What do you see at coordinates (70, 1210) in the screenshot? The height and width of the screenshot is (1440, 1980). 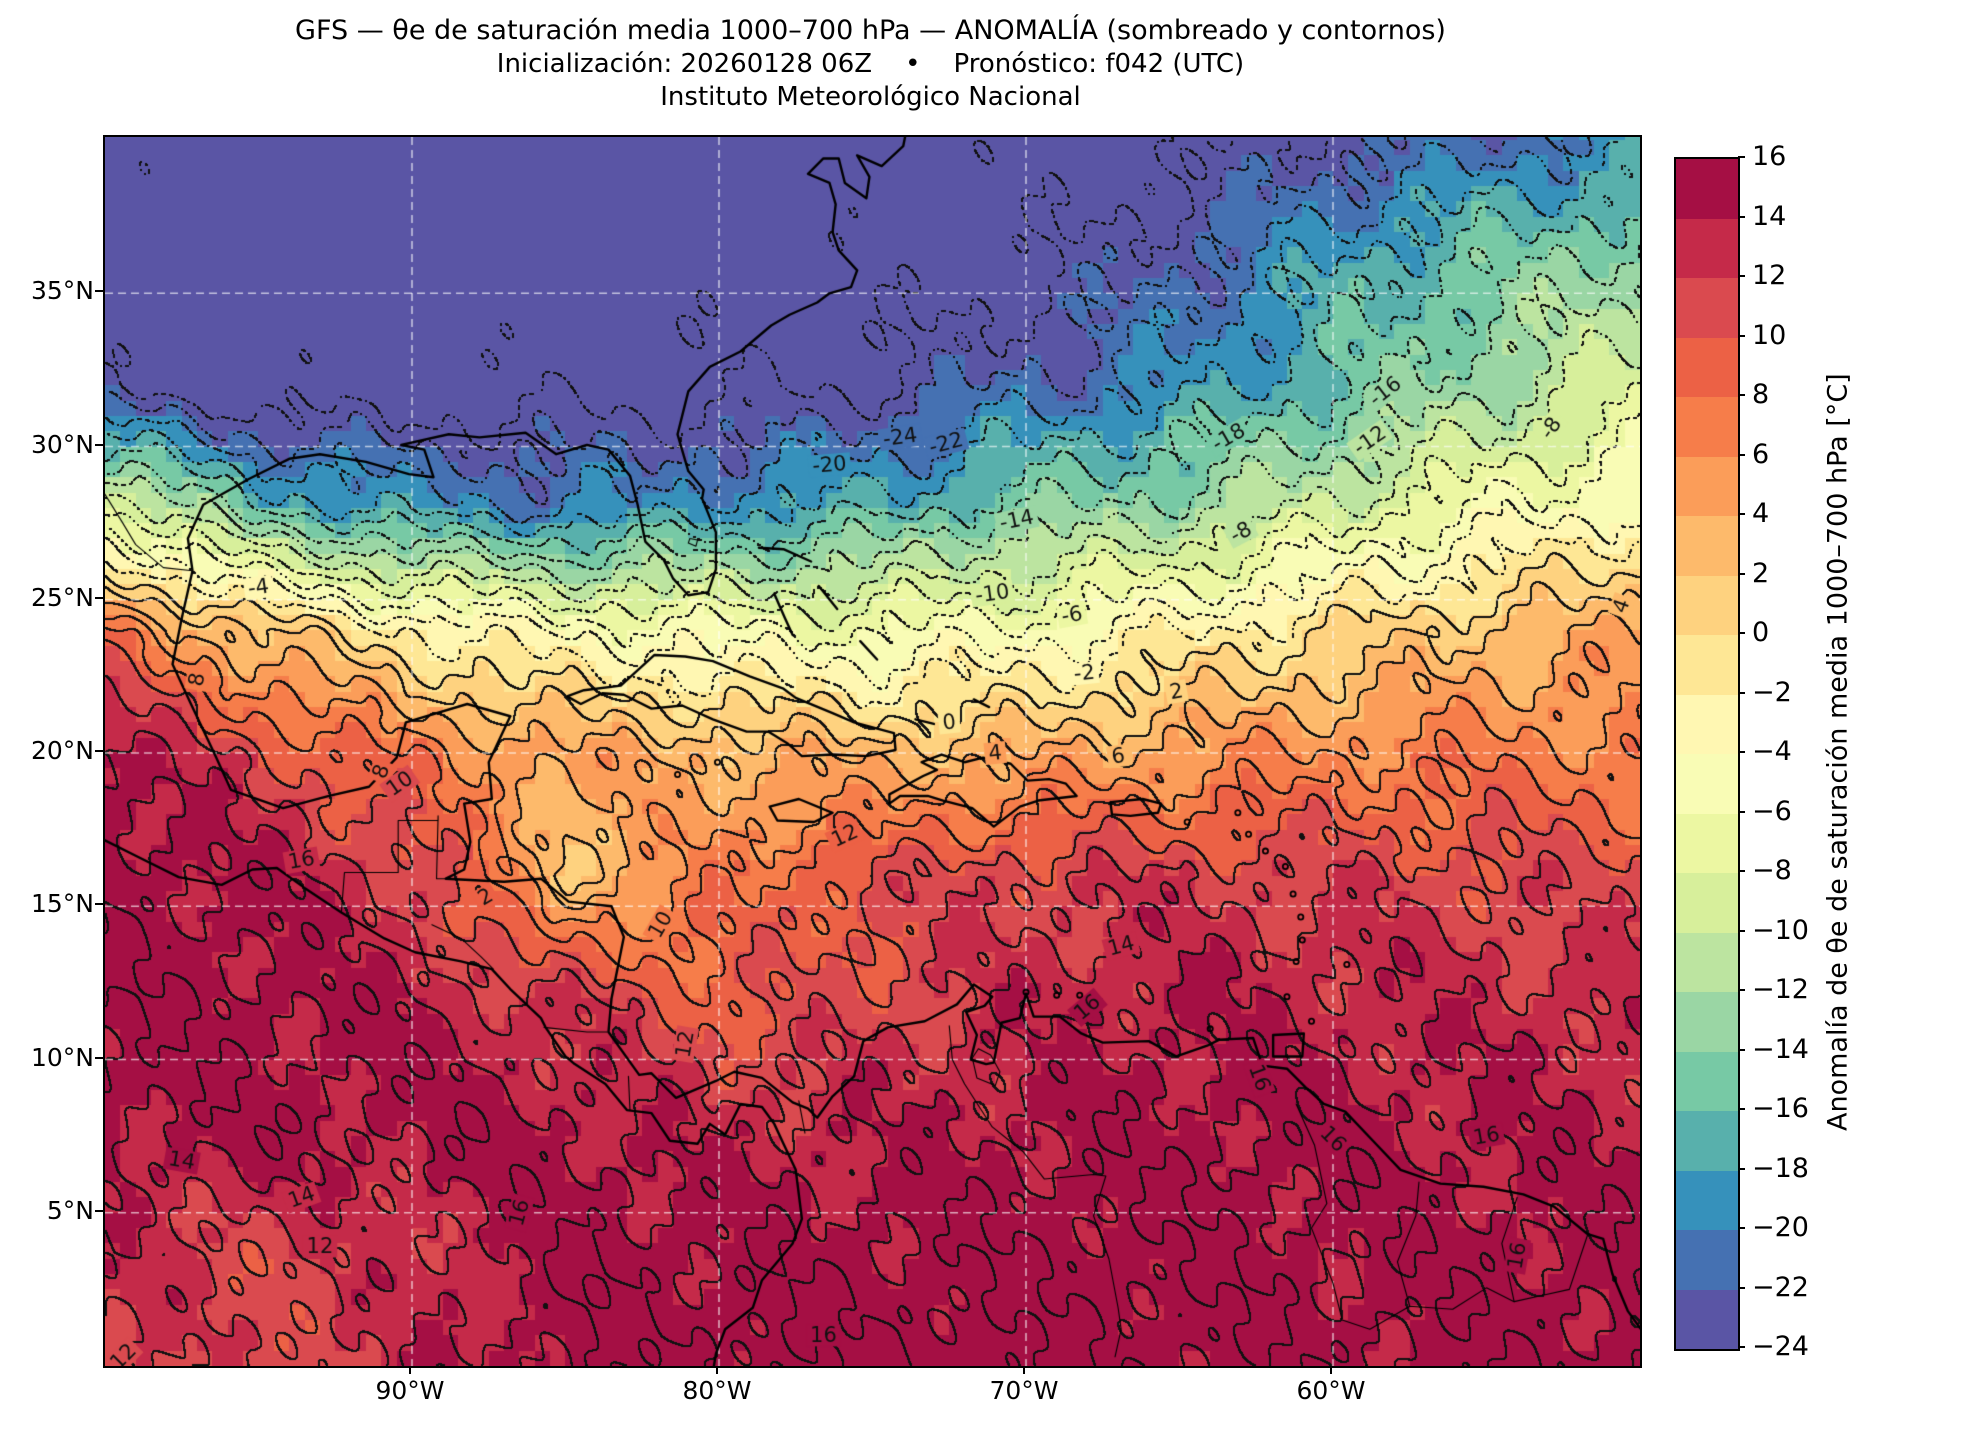 I see `y-tick-label: 5°N` at bounding box center [70, 1210].